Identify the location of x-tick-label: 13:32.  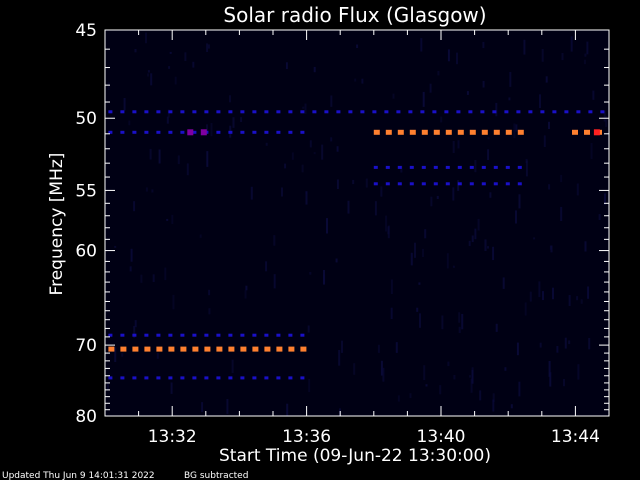
(172, 437).